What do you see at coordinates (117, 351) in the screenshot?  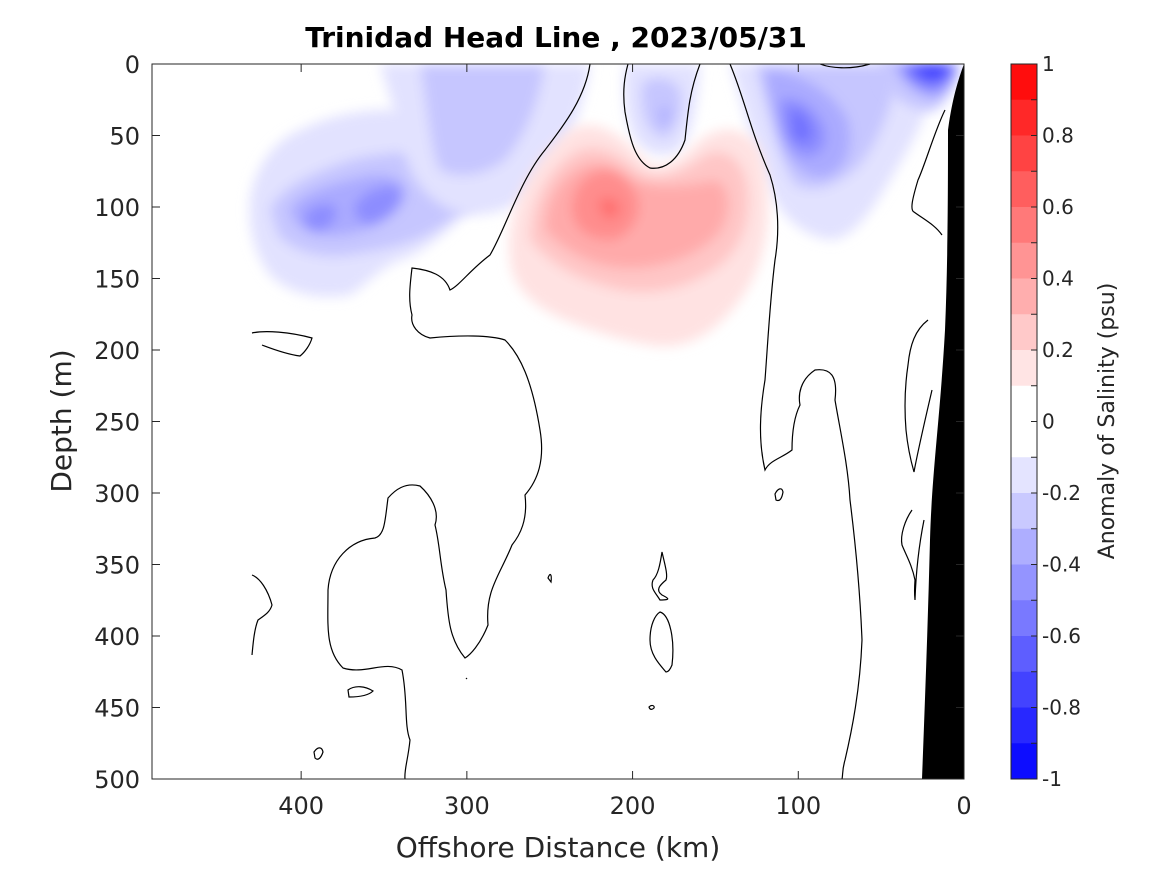 I see `y-tick-label: 200` at bounding box center [117, 351].